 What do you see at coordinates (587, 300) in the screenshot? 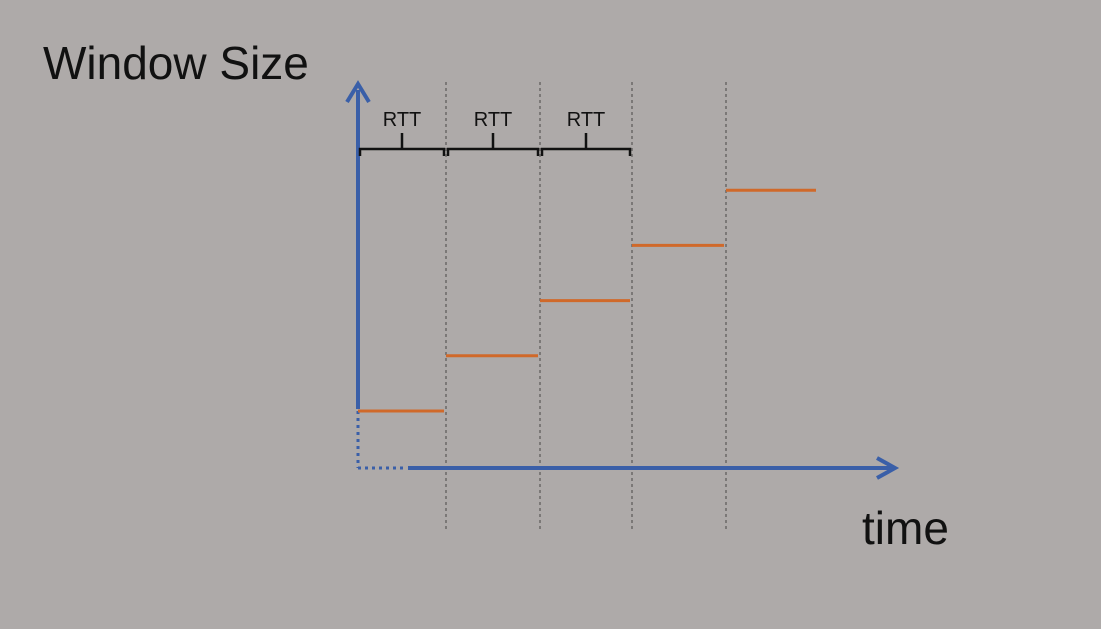
I see `window-size-steps` at bounding box center [587, 300].